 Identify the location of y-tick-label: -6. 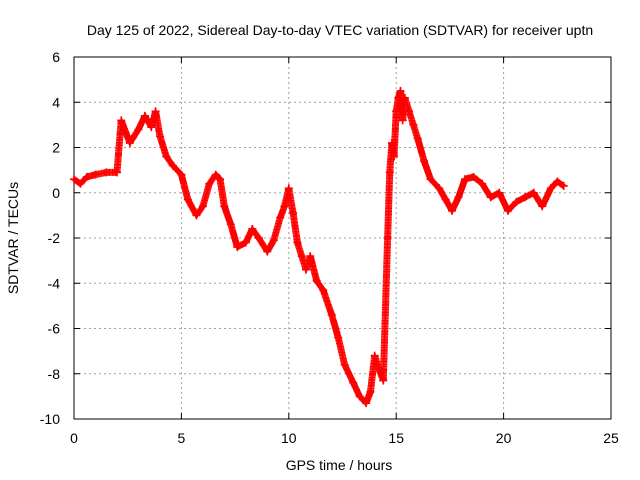
(54, 329).